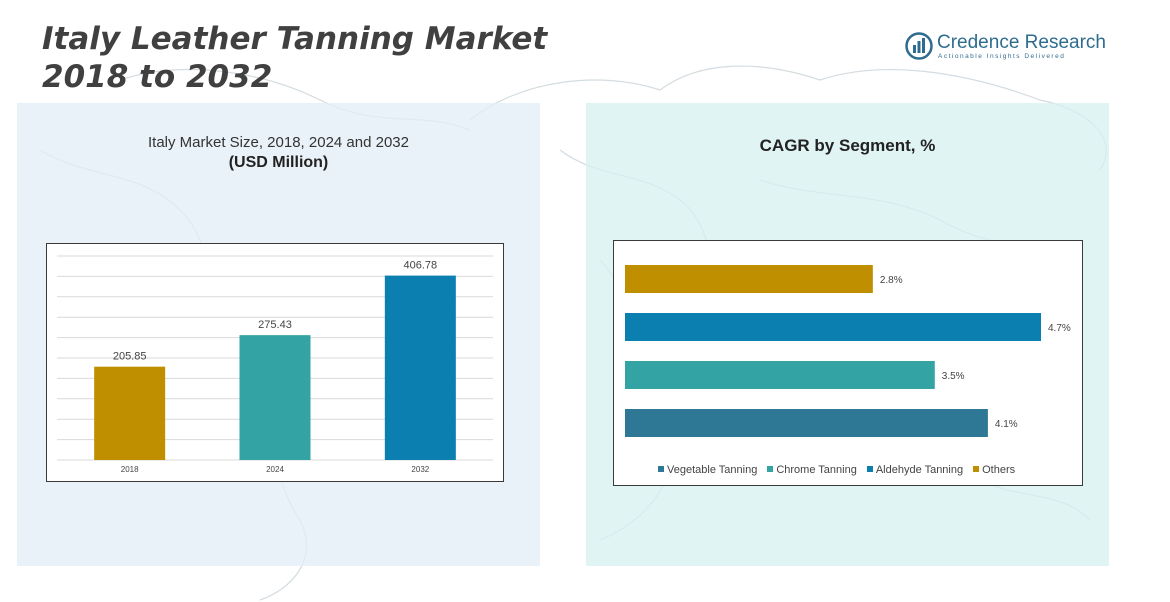 This screenshot has width=1170, height=602. I want to click on bar-2032, so click(420, 367).